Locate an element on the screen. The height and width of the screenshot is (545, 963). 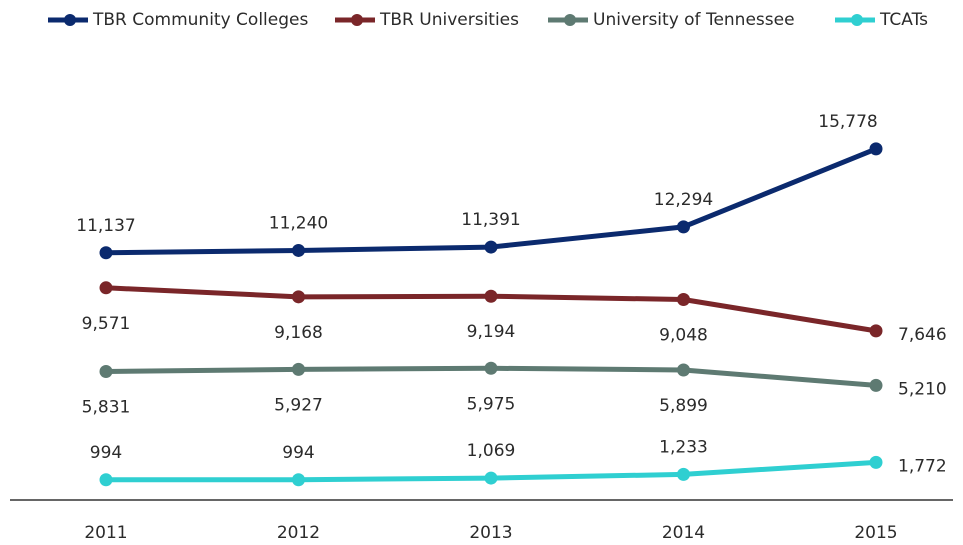
data-label: 1,233 is located at coordinates (683, 447).